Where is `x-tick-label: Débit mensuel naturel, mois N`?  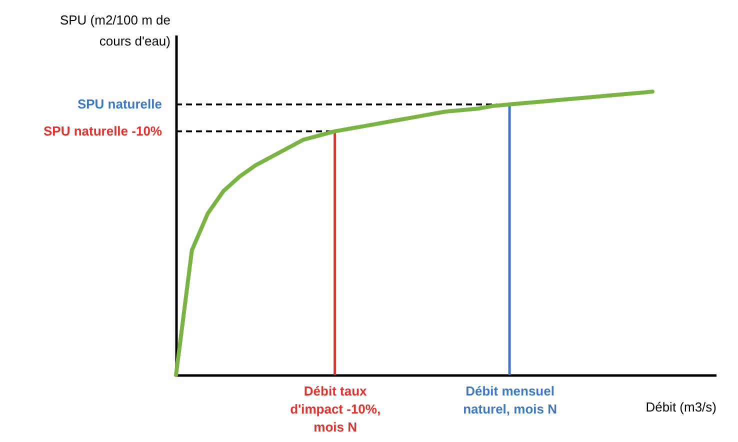 x-tick-label: Débit mensuel naturel, mois N is located at coordinates (510, 400).